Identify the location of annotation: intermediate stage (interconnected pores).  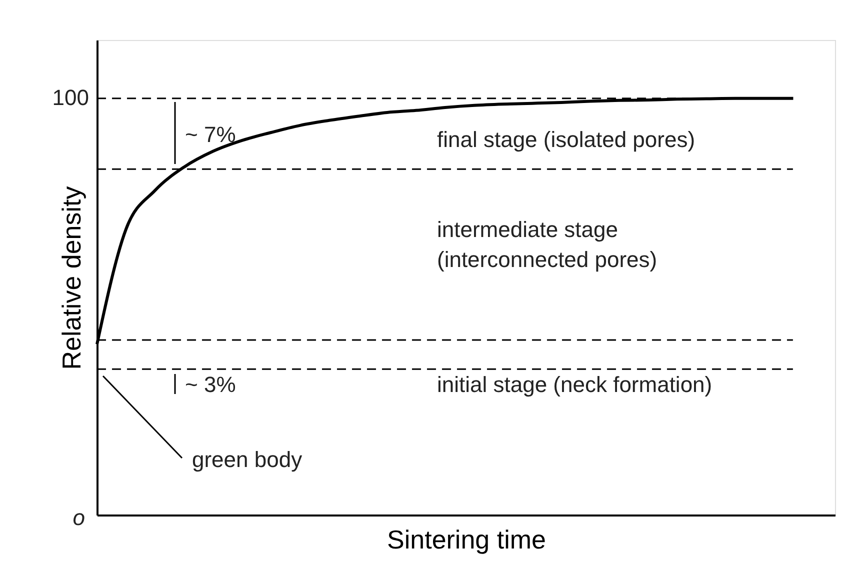
(547, 244).